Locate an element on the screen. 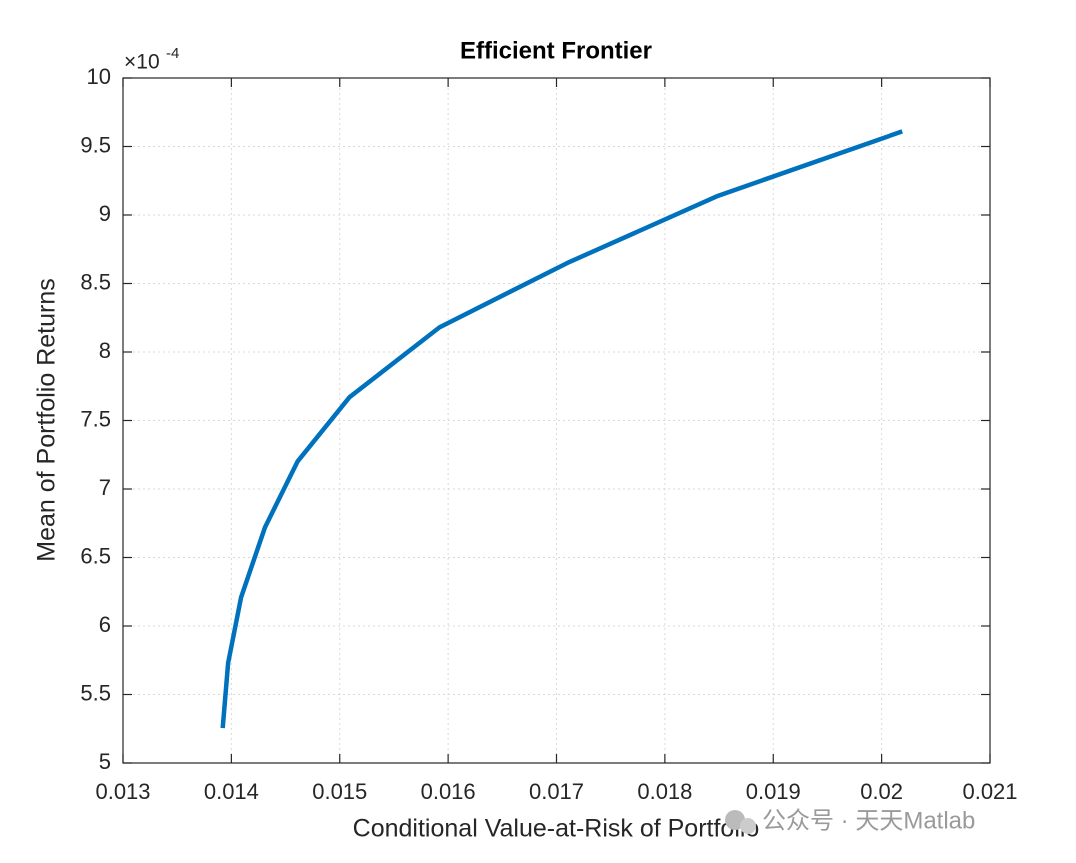 The image size is (1076, 863). chart-title: Efficient Frontier is located at coordinates (556, 50).